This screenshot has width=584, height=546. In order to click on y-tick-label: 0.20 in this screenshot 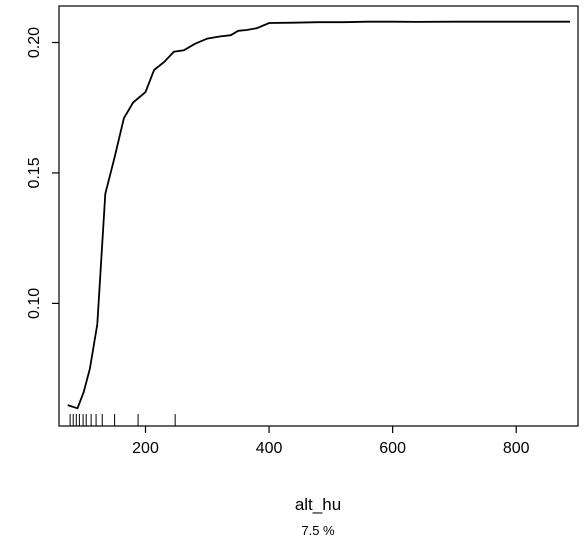, I will do `click(34, 42)`.